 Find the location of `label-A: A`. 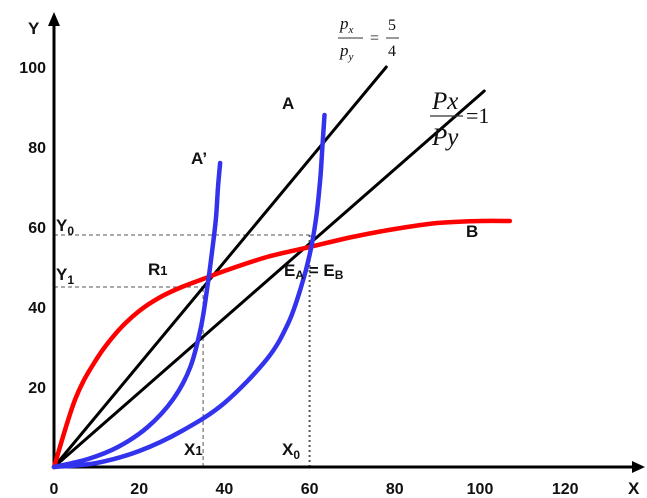

label-A: A is located at coordinates (288, 103).